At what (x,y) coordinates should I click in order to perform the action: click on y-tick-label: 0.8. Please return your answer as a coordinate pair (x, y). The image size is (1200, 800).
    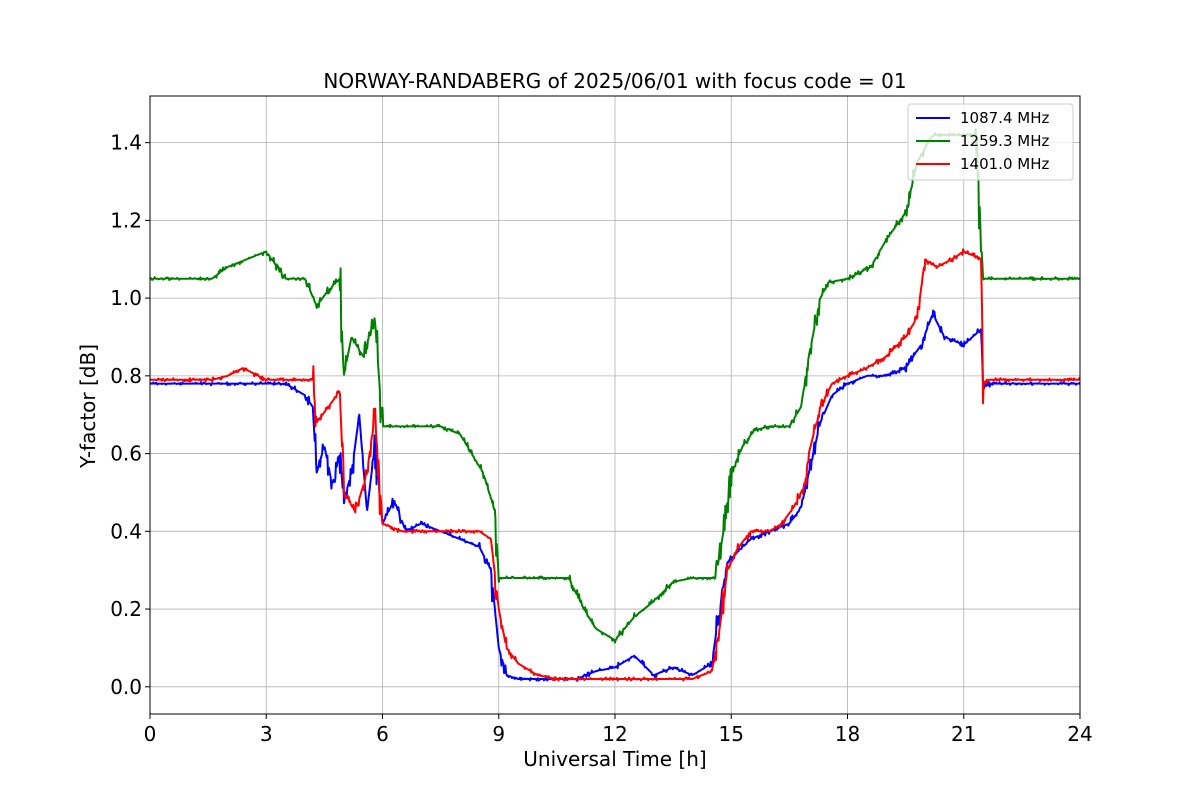
    Looking at the image, I should click on (126, 376).